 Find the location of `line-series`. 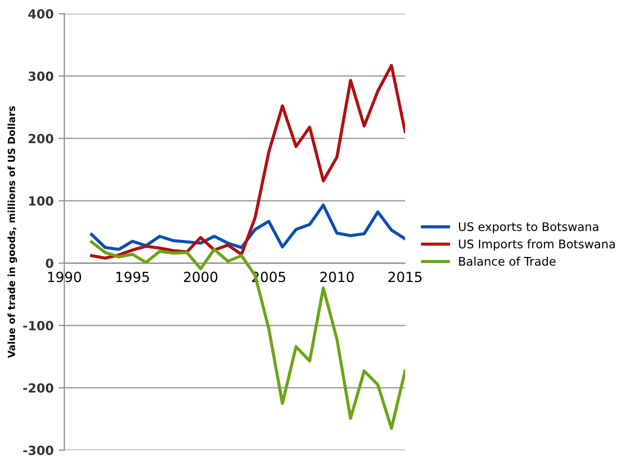

line-series is located at coordinates (248, 227).